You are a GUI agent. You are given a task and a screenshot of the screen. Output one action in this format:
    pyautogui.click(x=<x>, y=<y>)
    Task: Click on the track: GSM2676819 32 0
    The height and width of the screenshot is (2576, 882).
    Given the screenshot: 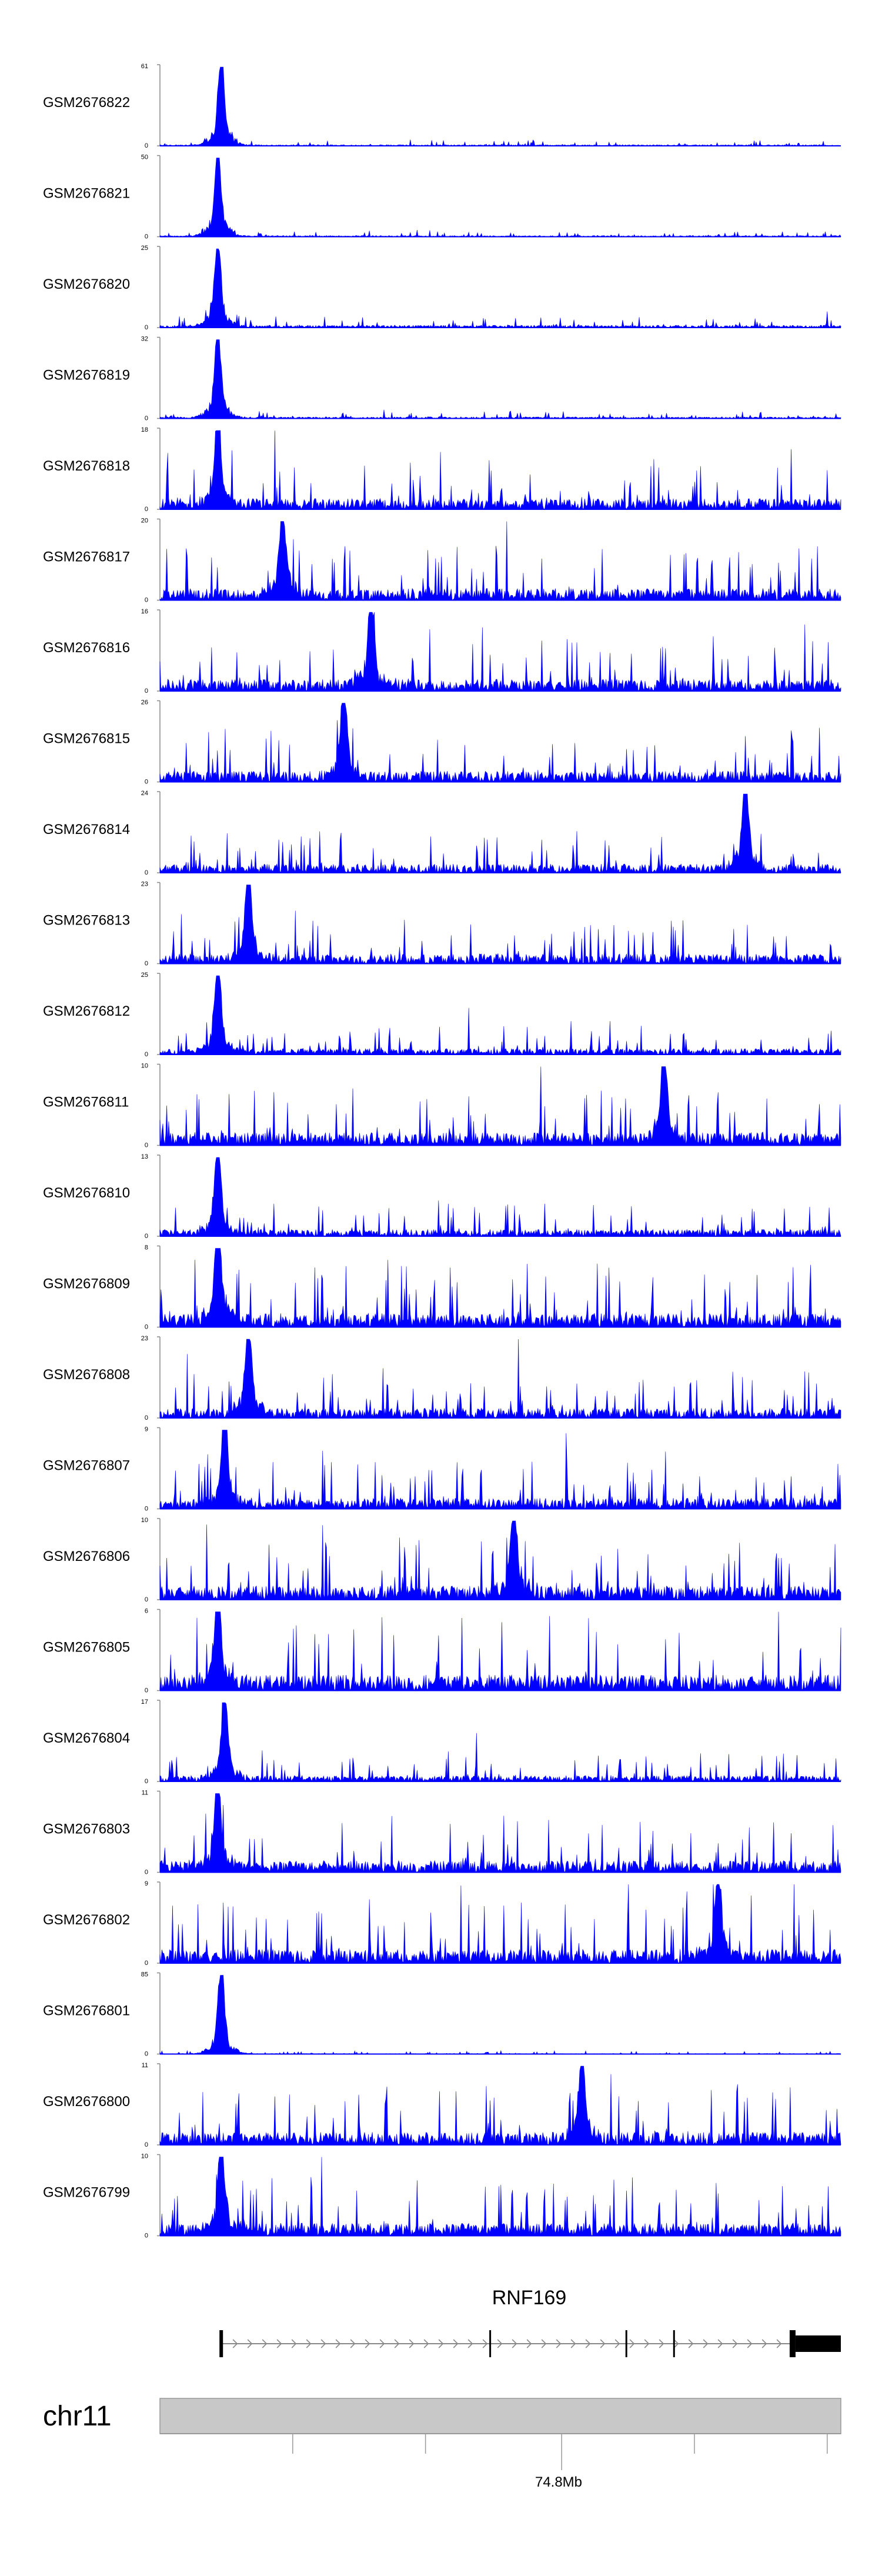 What is the action you would take?
    pyautogui.click(x=442, y=379)
    